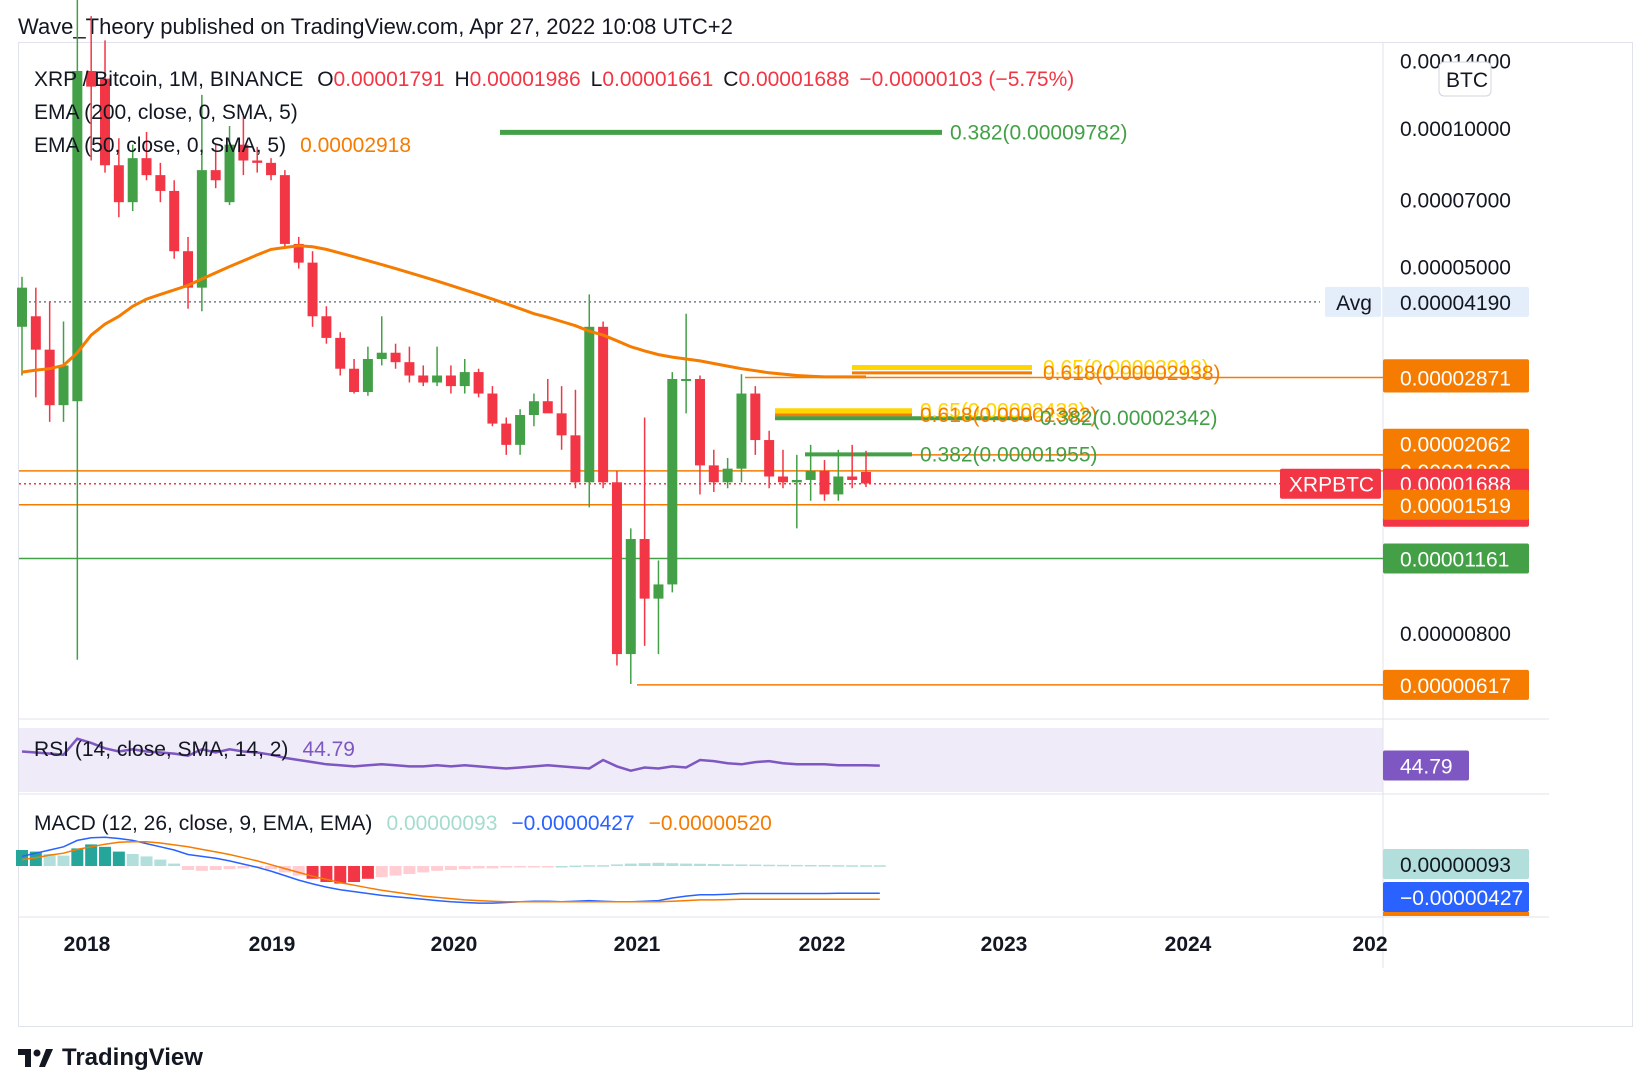 Image resolution: width=1652 pixels, height=1092 pixels. What do you see at coordinates (328, 749) in the screenshot?
I see `rsi-value: 44.79` at bounding box center [328, 749].